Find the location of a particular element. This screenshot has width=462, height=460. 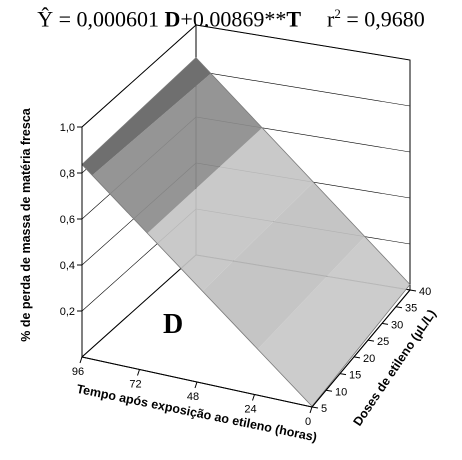

x-tick-label-4: 0 is located at coordinates (308, 422).